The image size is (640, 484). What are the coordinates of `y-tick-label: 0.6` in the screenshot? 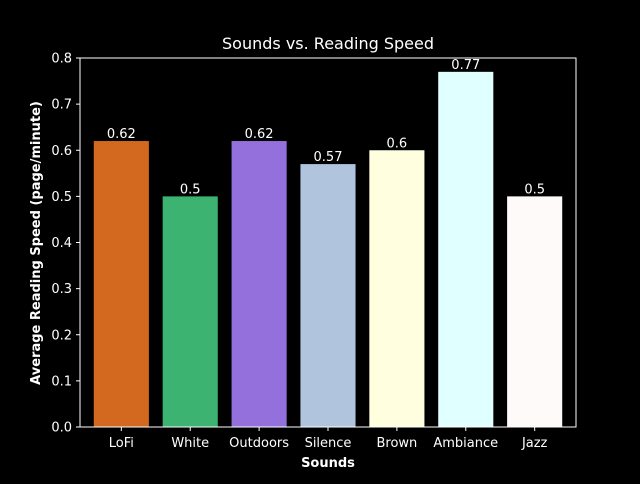 It's located at (61, 151).